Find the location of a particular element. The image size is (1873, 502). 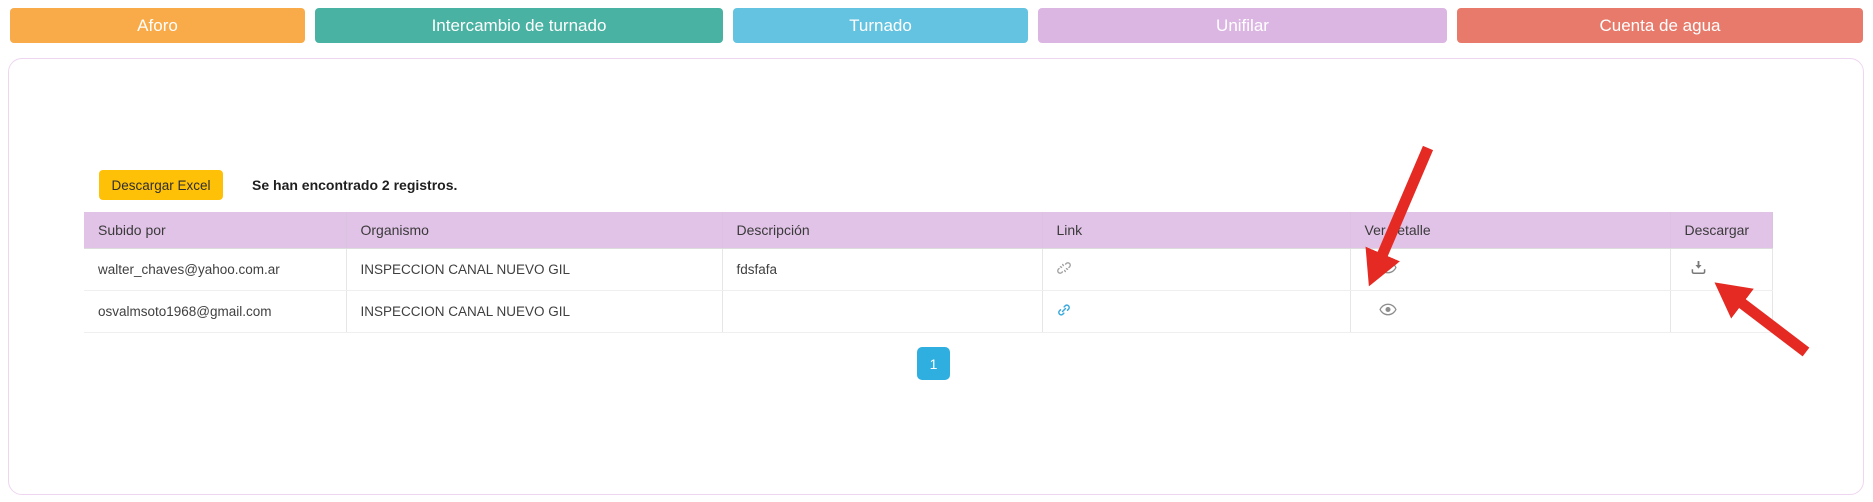

header-descargar: Descargar is located at coordinates (1721, 230).